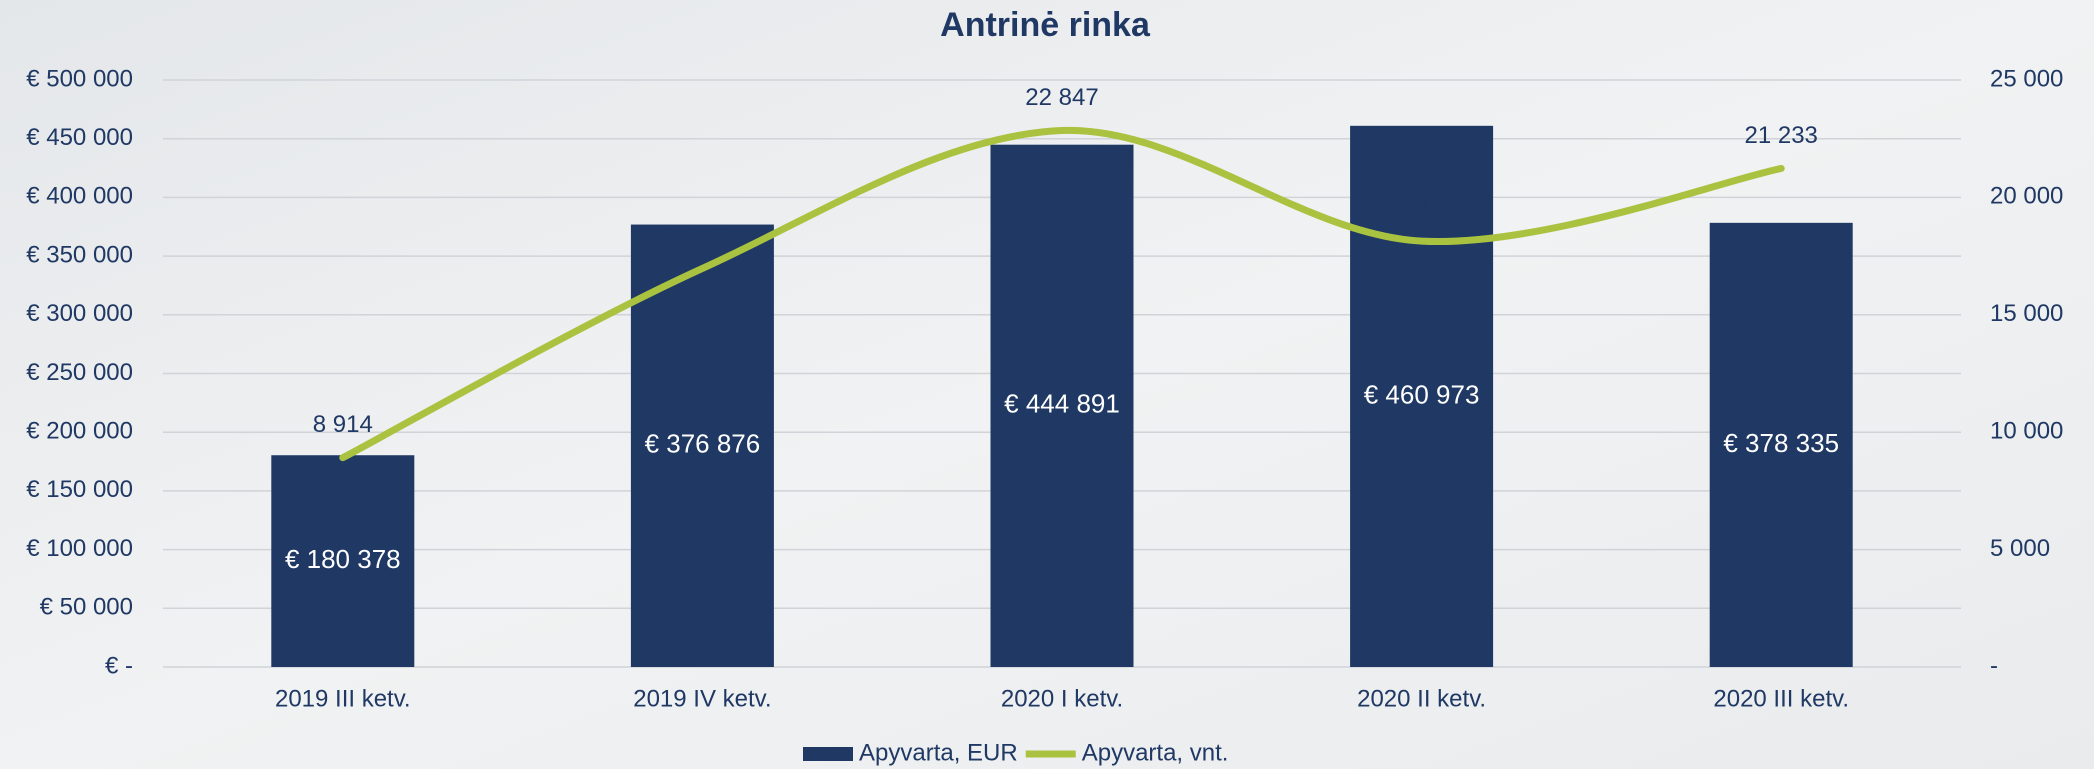 This screenshot has width=2094, height=769. What do you see at coordinates (1421, 698) in the screenshot?
I see `x-tick-label: 2020 II ketv.` at bounding box center [1421, 698].